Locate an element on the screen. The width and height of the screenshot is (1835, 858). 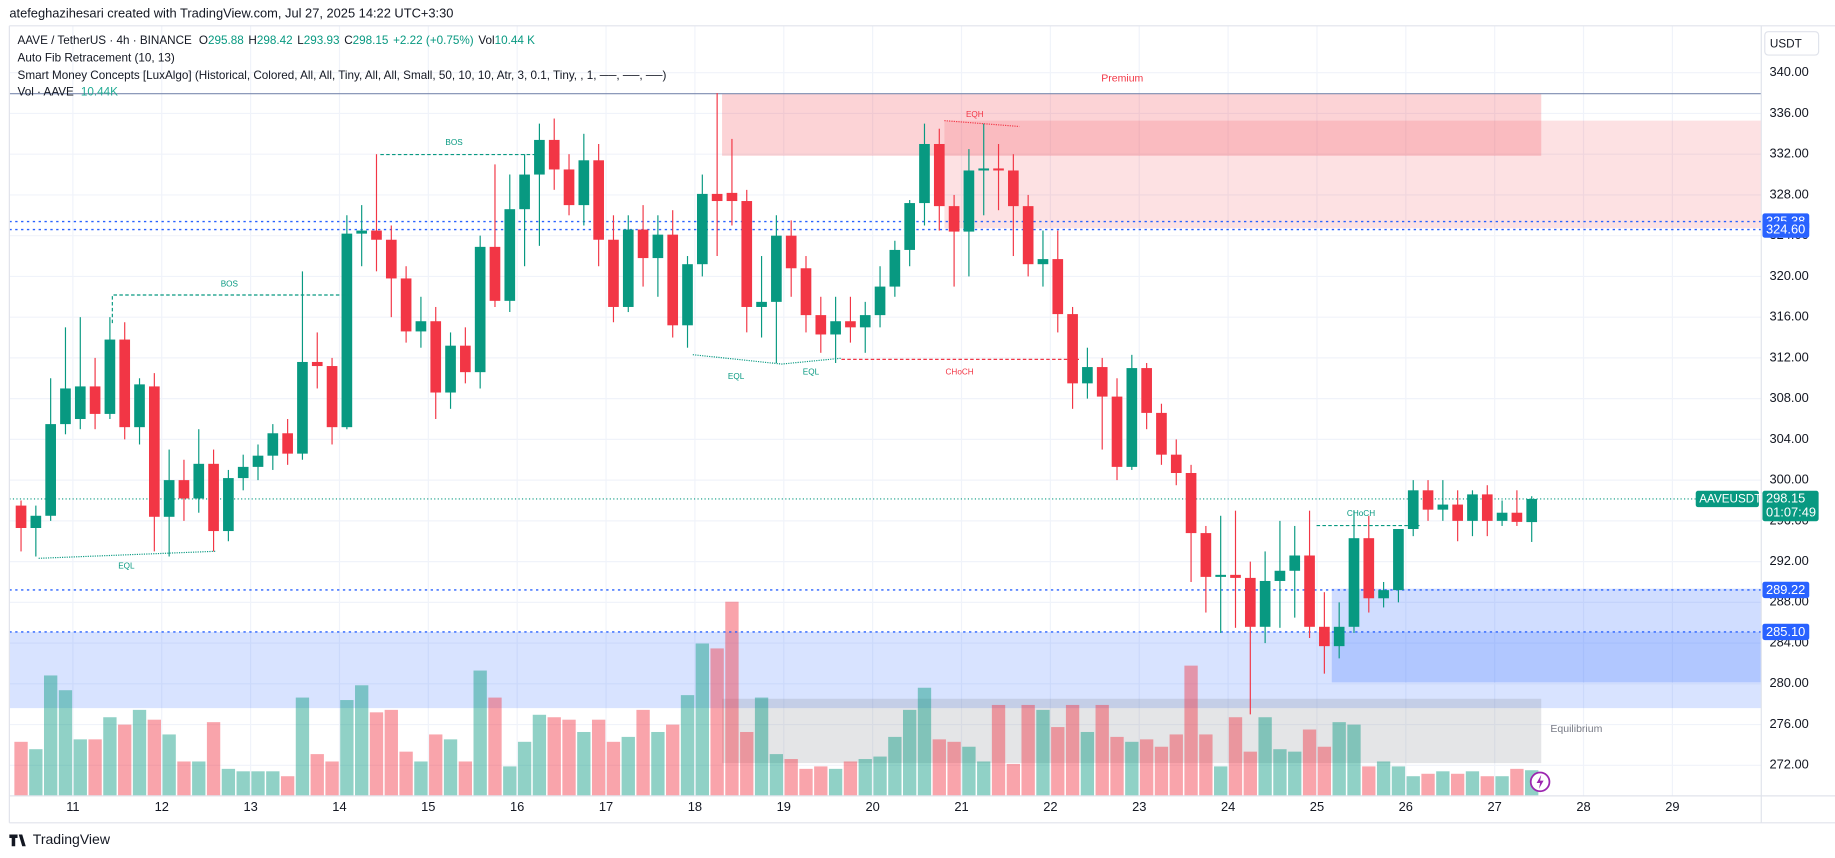
symbol-tag is located at coordinates (1727, 499).